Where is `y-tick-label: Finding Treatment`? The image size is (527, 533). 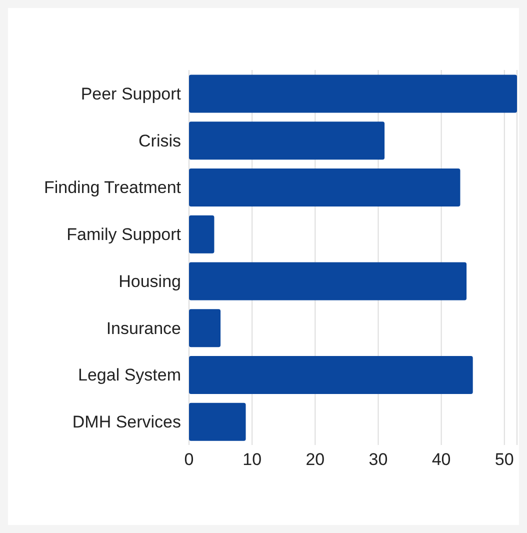 y-tick-label: Finding Treatment is located at coordinates (113, 188).